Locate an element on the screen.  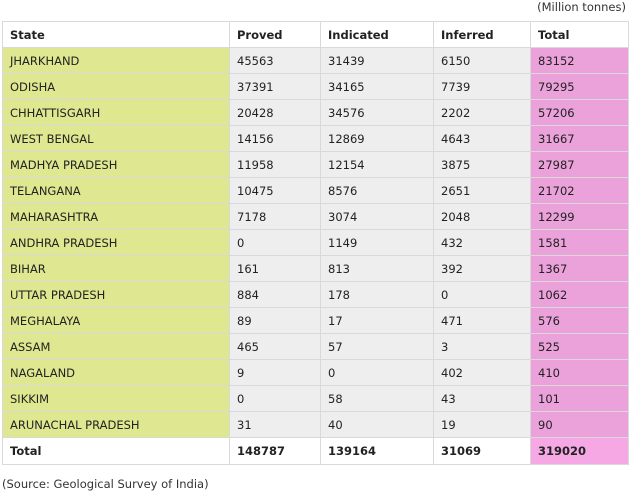
state-cell: MADHYA PRADESH is located at coordinates (116, 164).